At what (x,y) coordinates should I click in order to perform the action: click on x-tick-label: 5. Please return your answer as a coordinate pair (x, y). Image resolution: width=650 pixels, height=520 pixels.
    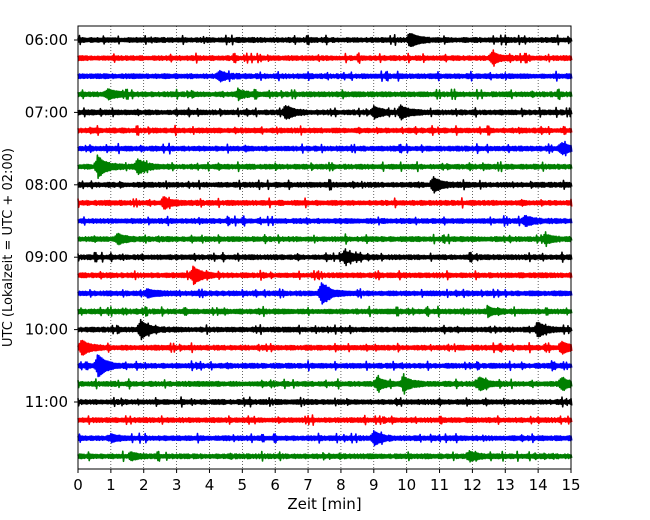
    Looking at the image, I should click on (243, 485).